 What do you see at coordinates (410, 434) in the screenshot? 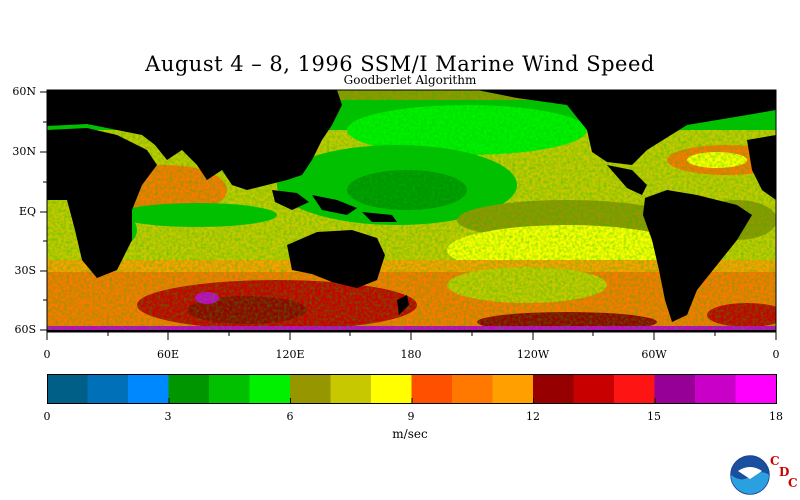
I see `colorbar-units: m/sec` at bounding box center [410, 434].